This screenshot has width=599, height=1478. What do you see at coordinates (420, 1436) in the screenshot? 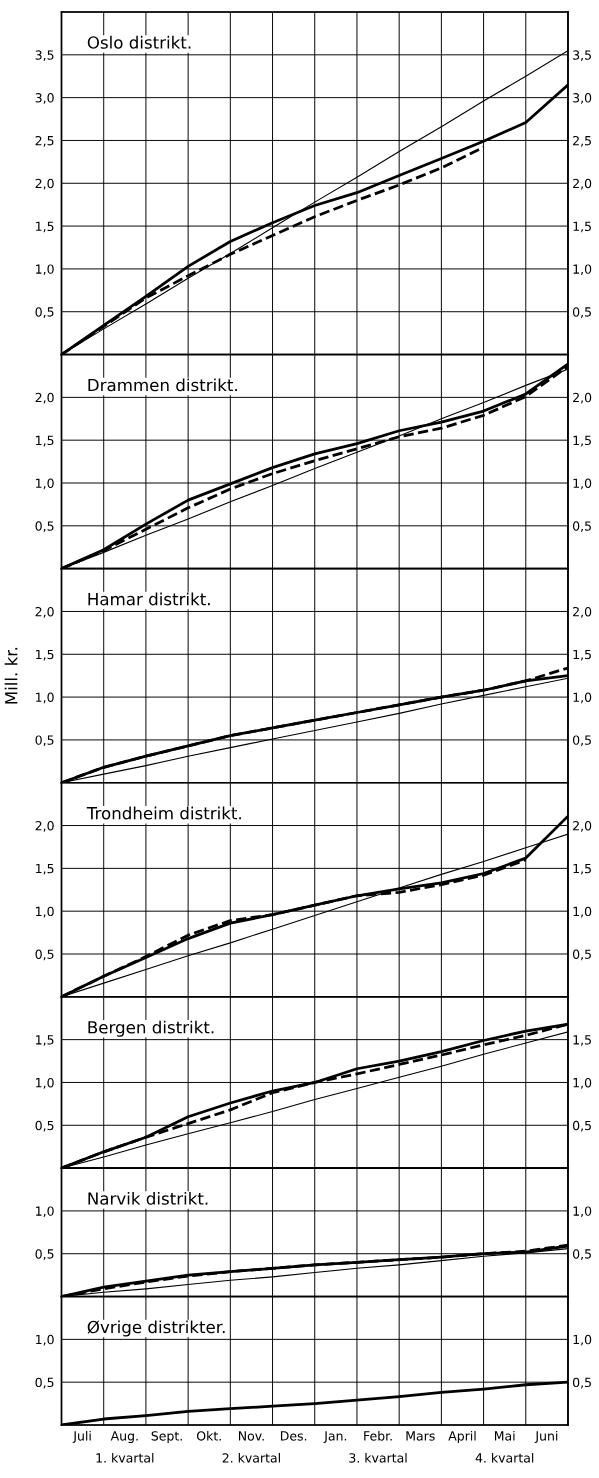
I see `text: Mars` at bounding box center [420, 1436].